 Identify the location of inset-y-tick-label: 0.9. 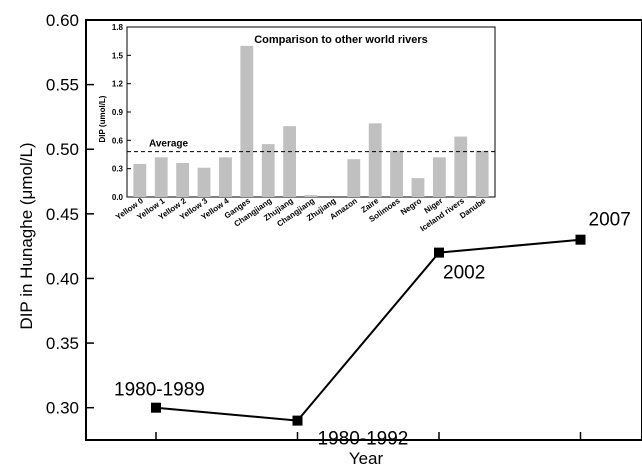
(118, 112).